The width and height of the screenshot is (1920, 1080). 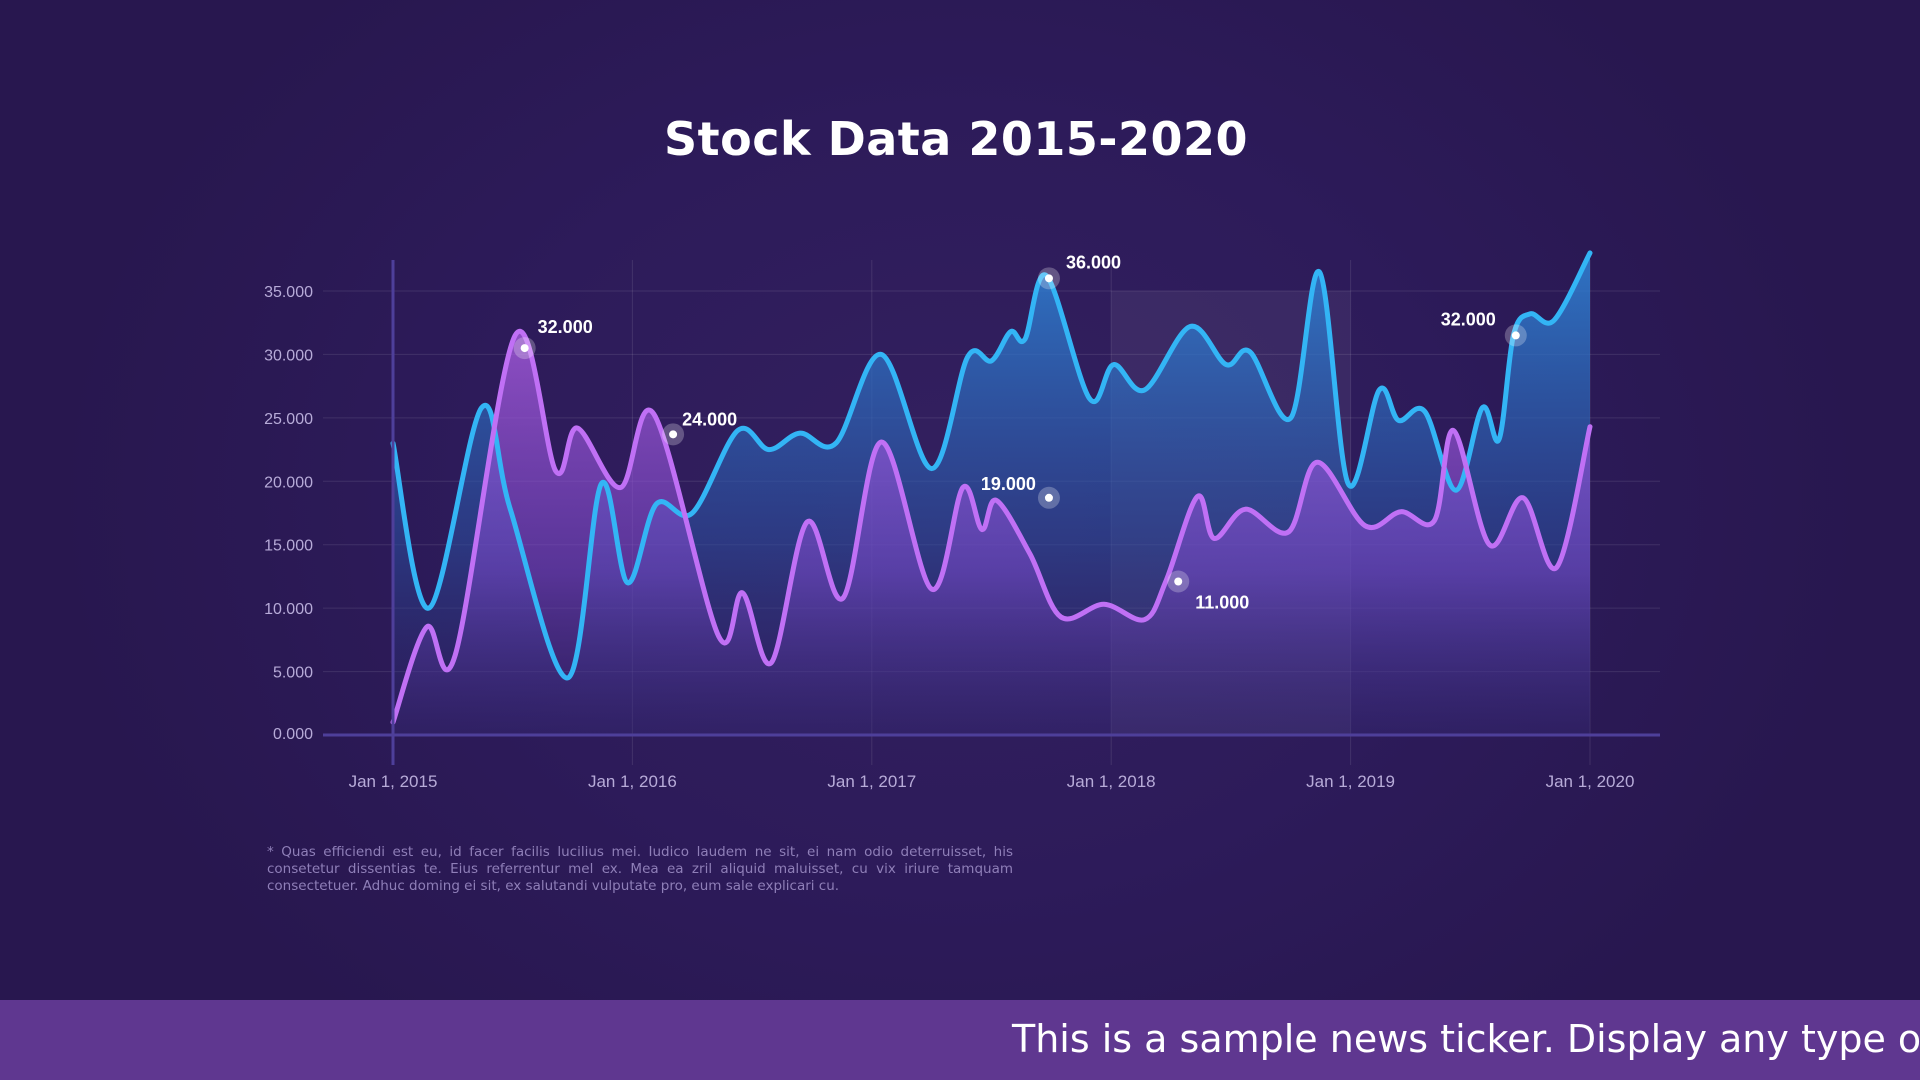 What do you see at coordinates (288, 292) in the screenshot?
I see `y-tick-label: 35.000` at bounding box center [288, 292].